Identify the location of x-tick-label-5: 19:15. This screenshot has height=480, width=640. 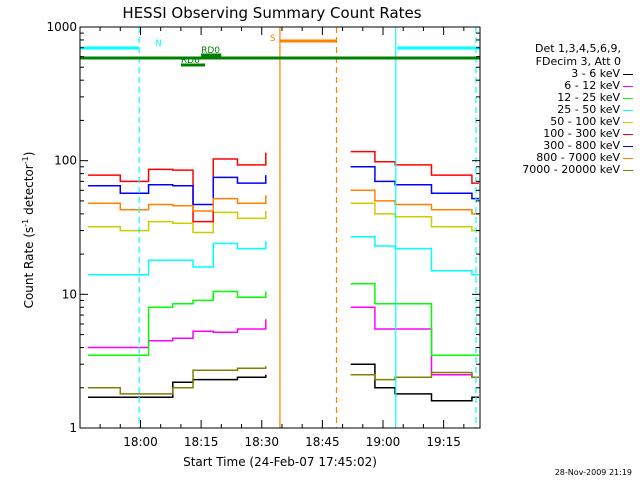
(443, 442).